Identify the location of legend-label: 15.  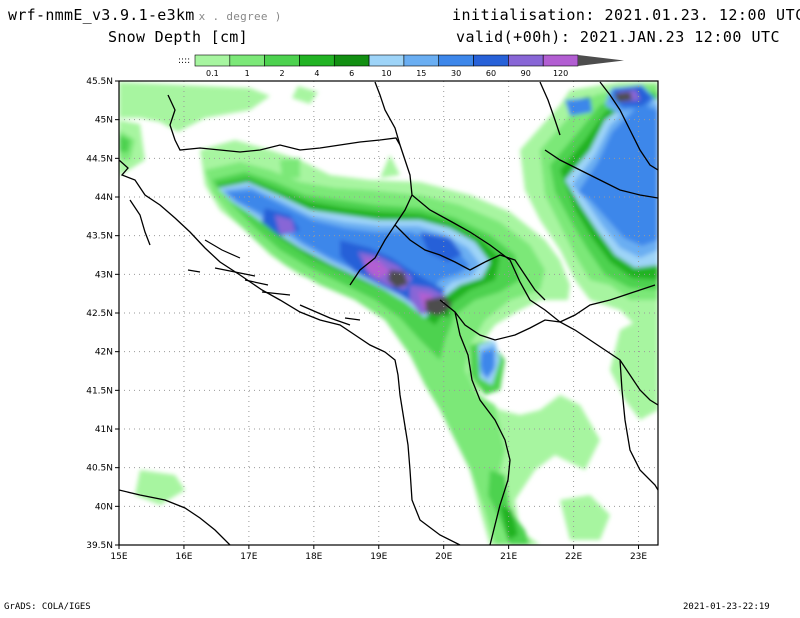
(421, 73).